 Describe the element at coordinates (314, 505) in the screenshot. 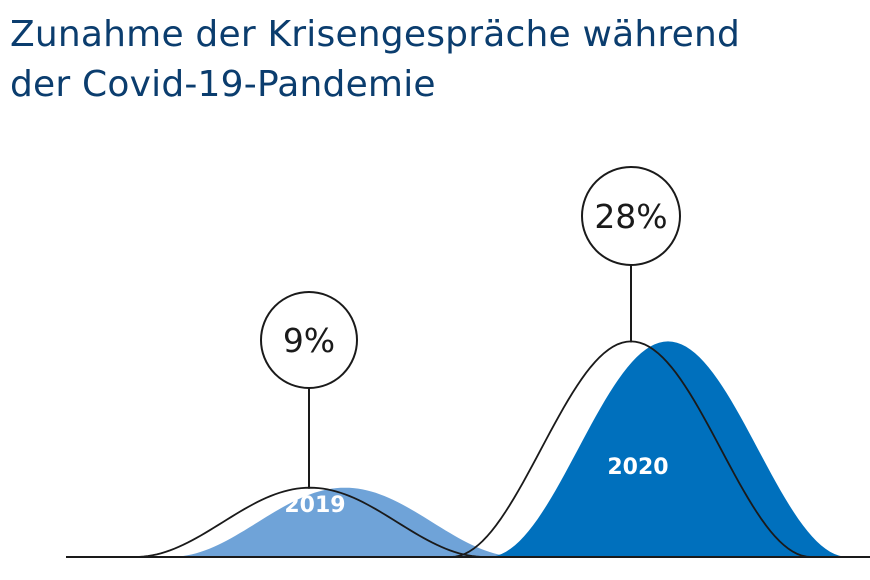

I see `bar-2019-category-label: 2019` at that location.